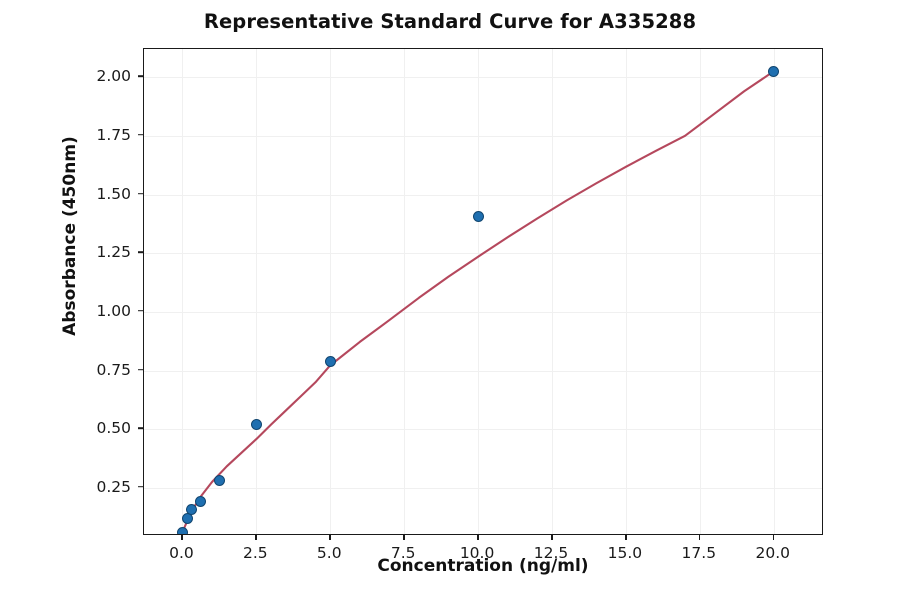  Describe the element at coordinates (699, 553) in the screenshot. I see `x-tick-label: 17.5` at that location.